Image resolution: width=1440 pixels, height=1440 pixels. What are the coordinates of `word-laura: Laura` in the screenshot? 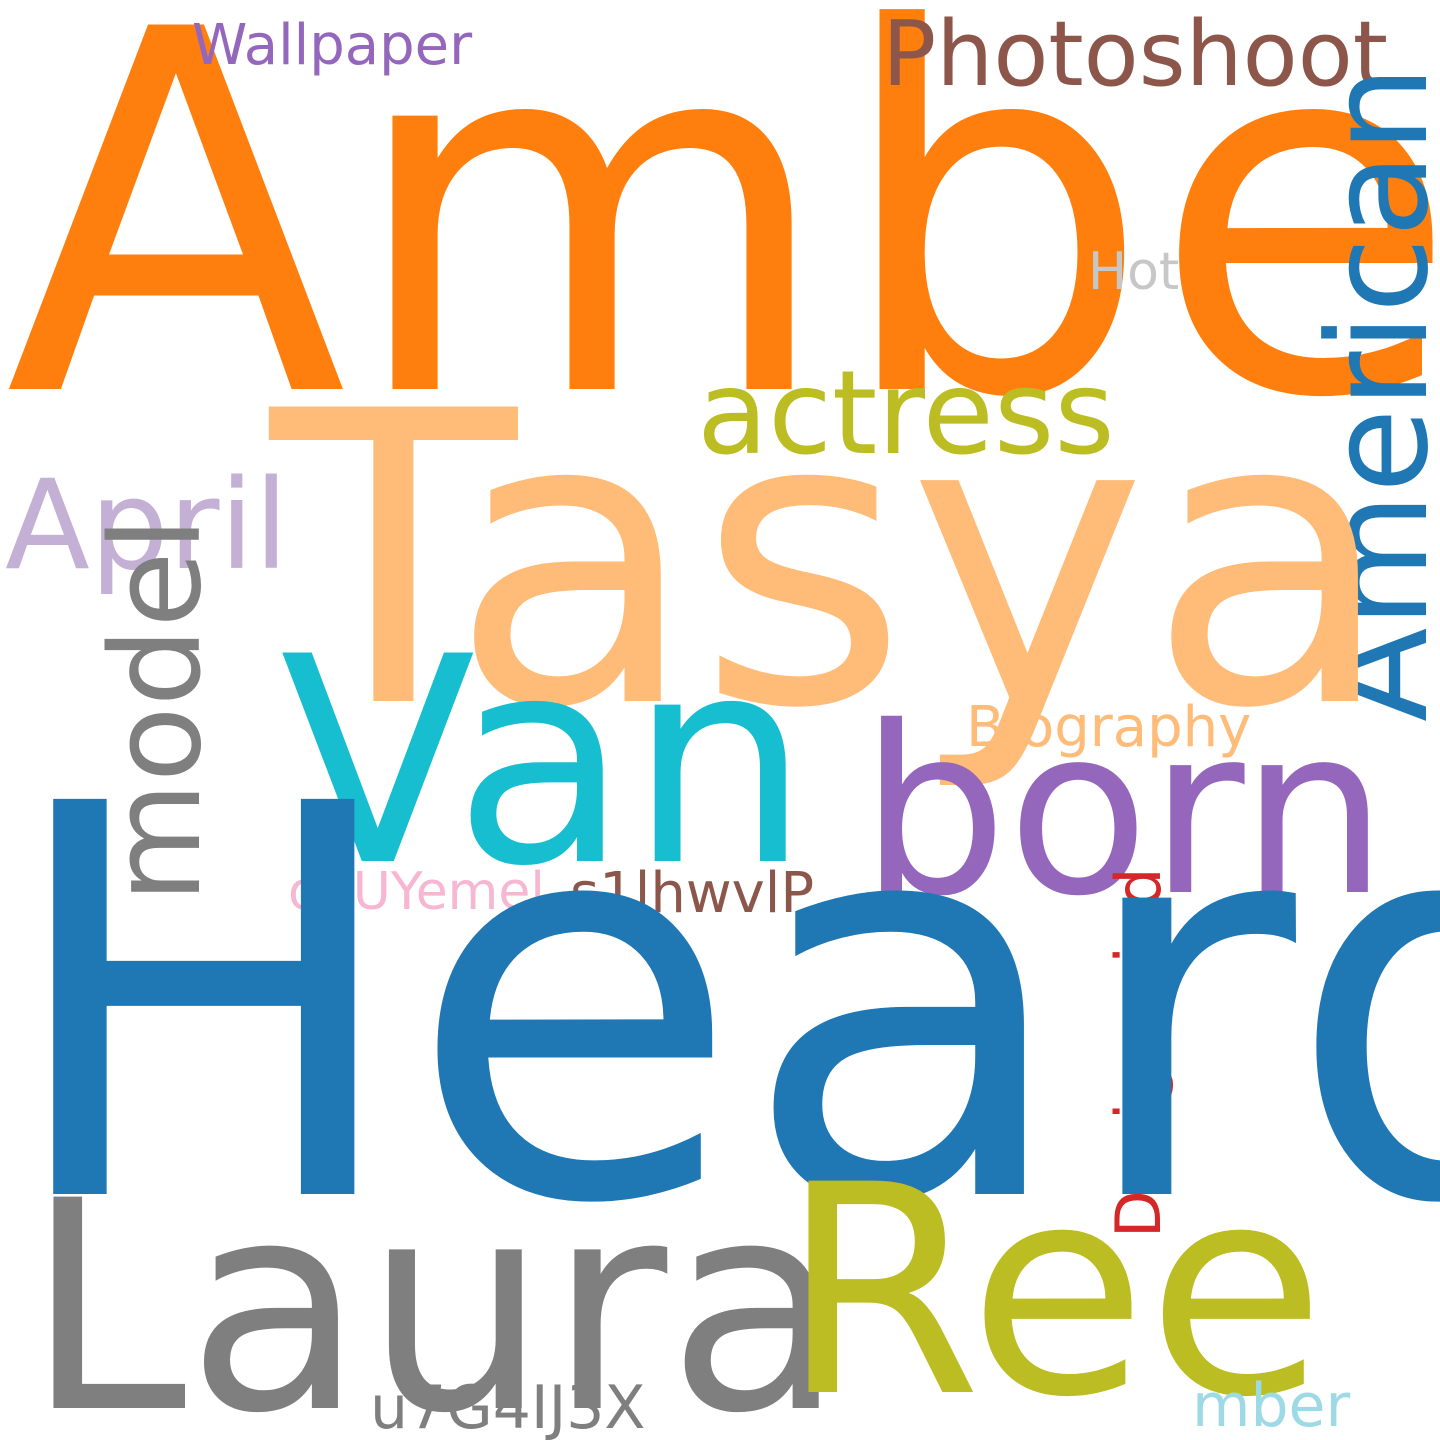 It's located at (435, 1290).